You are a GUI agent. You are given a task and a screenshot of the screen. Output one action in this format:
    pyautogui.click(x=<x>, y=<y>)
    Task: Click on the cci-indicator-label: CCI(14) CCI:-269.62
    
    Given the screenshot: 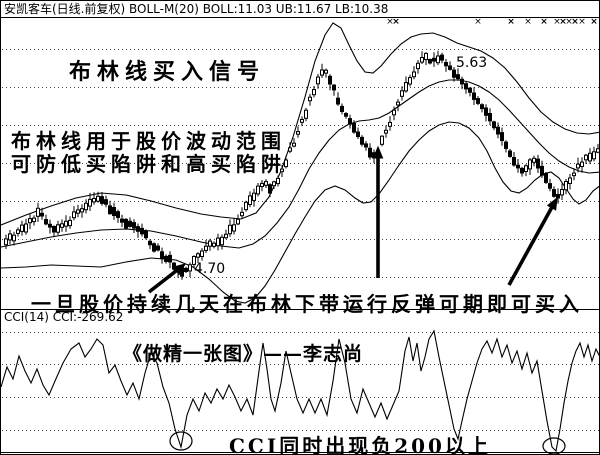 What is the action you would take?
    pyautogui.click(x=64, y=317)
    